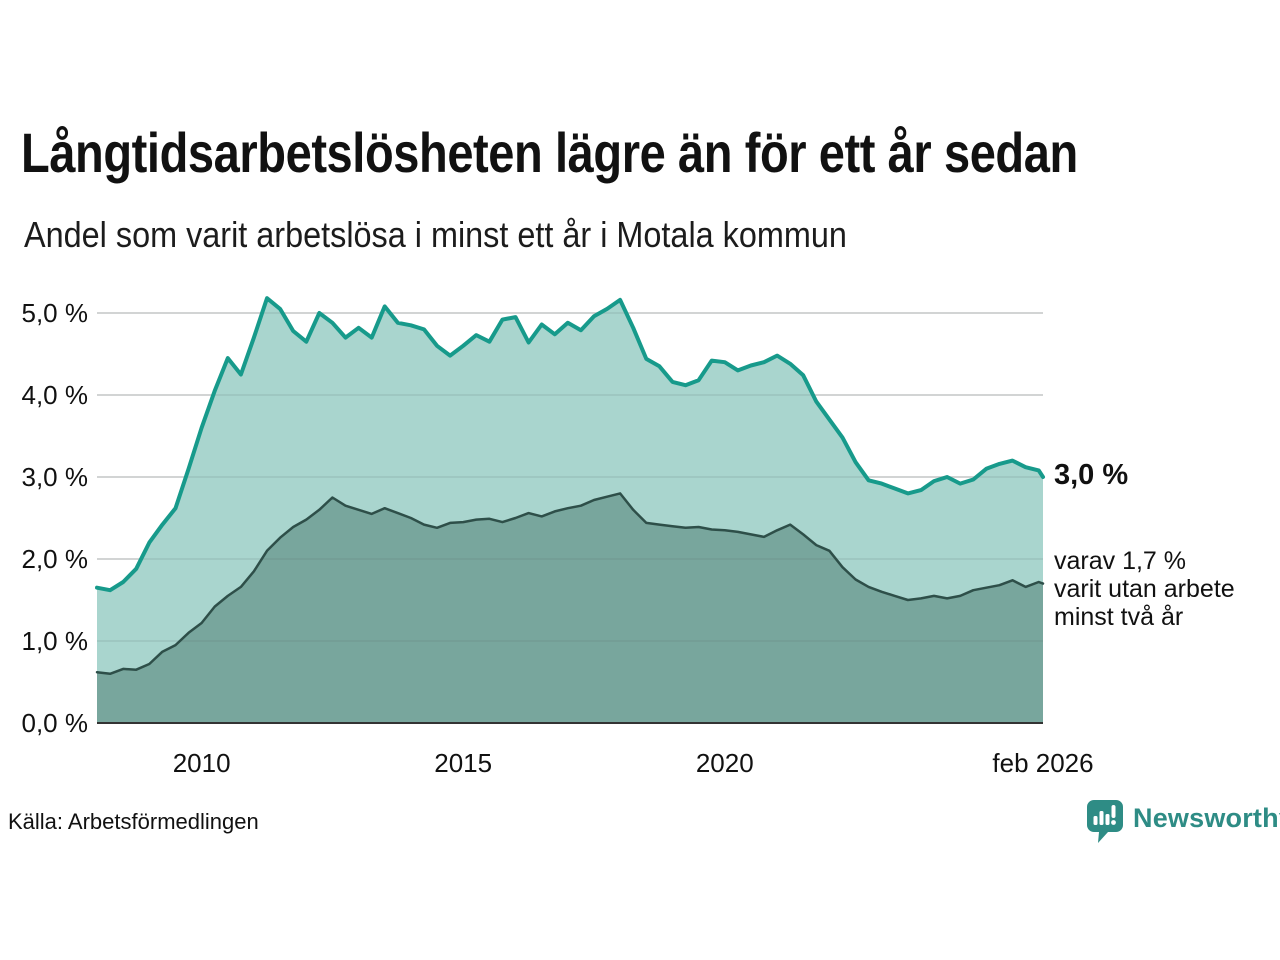  What do you see at coordinates (201, 763) in the screenshot?
I see `x-tick-label: 2010` at bounding box center [201, 763].